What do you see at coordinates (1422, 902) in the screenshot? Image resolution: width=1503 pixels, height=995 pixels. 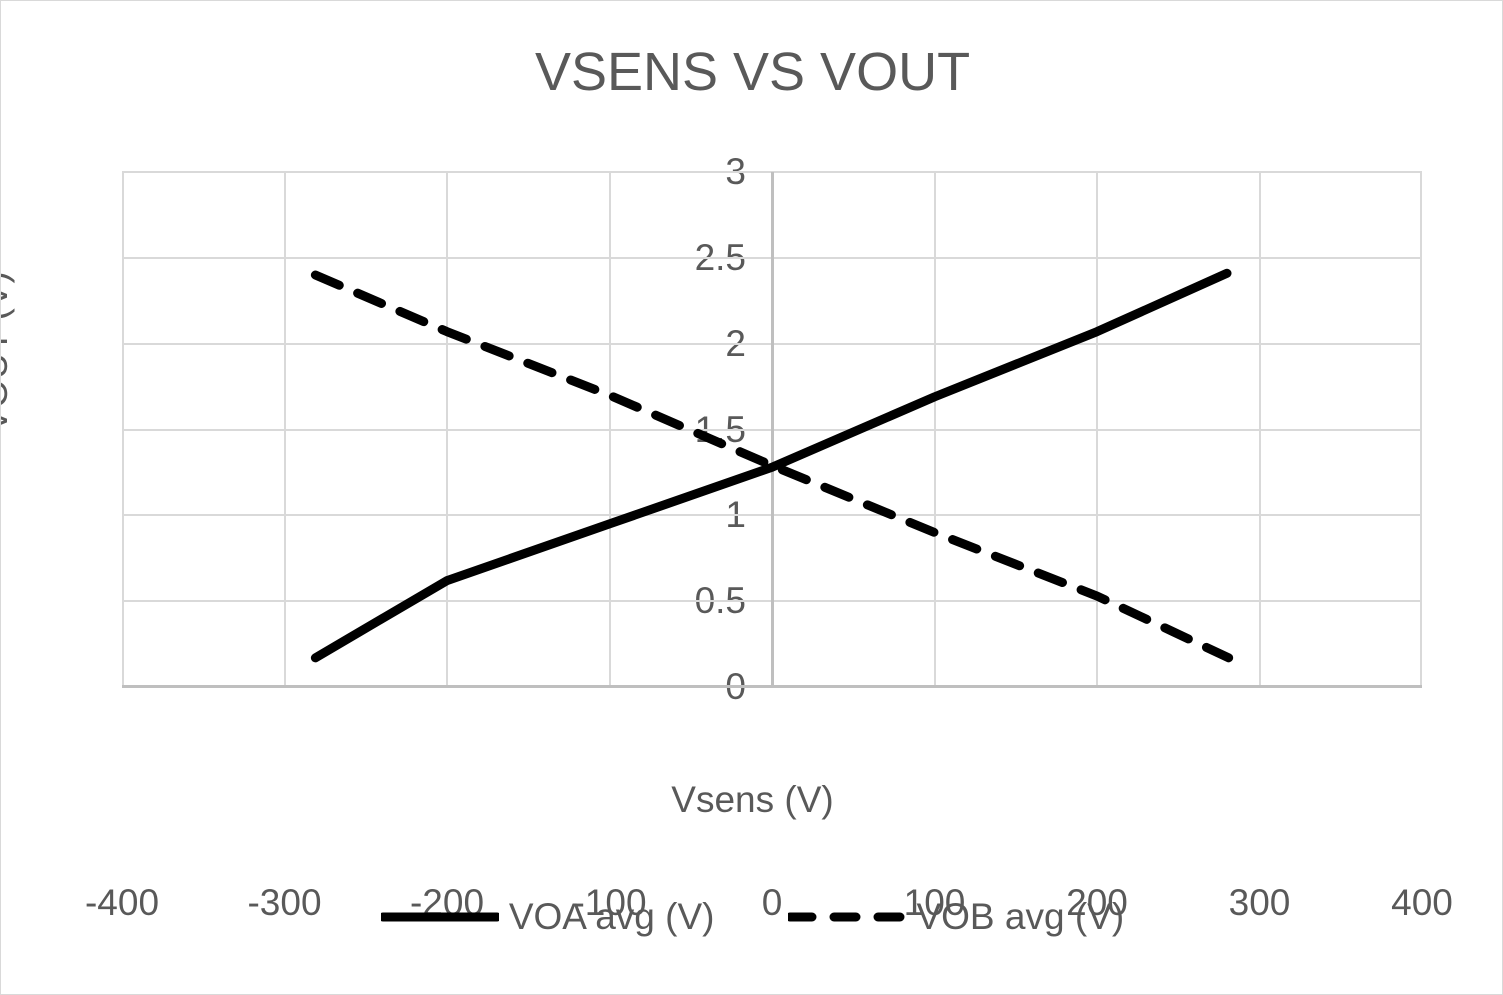 I see `x-axis-tick-label: 400` at bounding box center [1422, 902].